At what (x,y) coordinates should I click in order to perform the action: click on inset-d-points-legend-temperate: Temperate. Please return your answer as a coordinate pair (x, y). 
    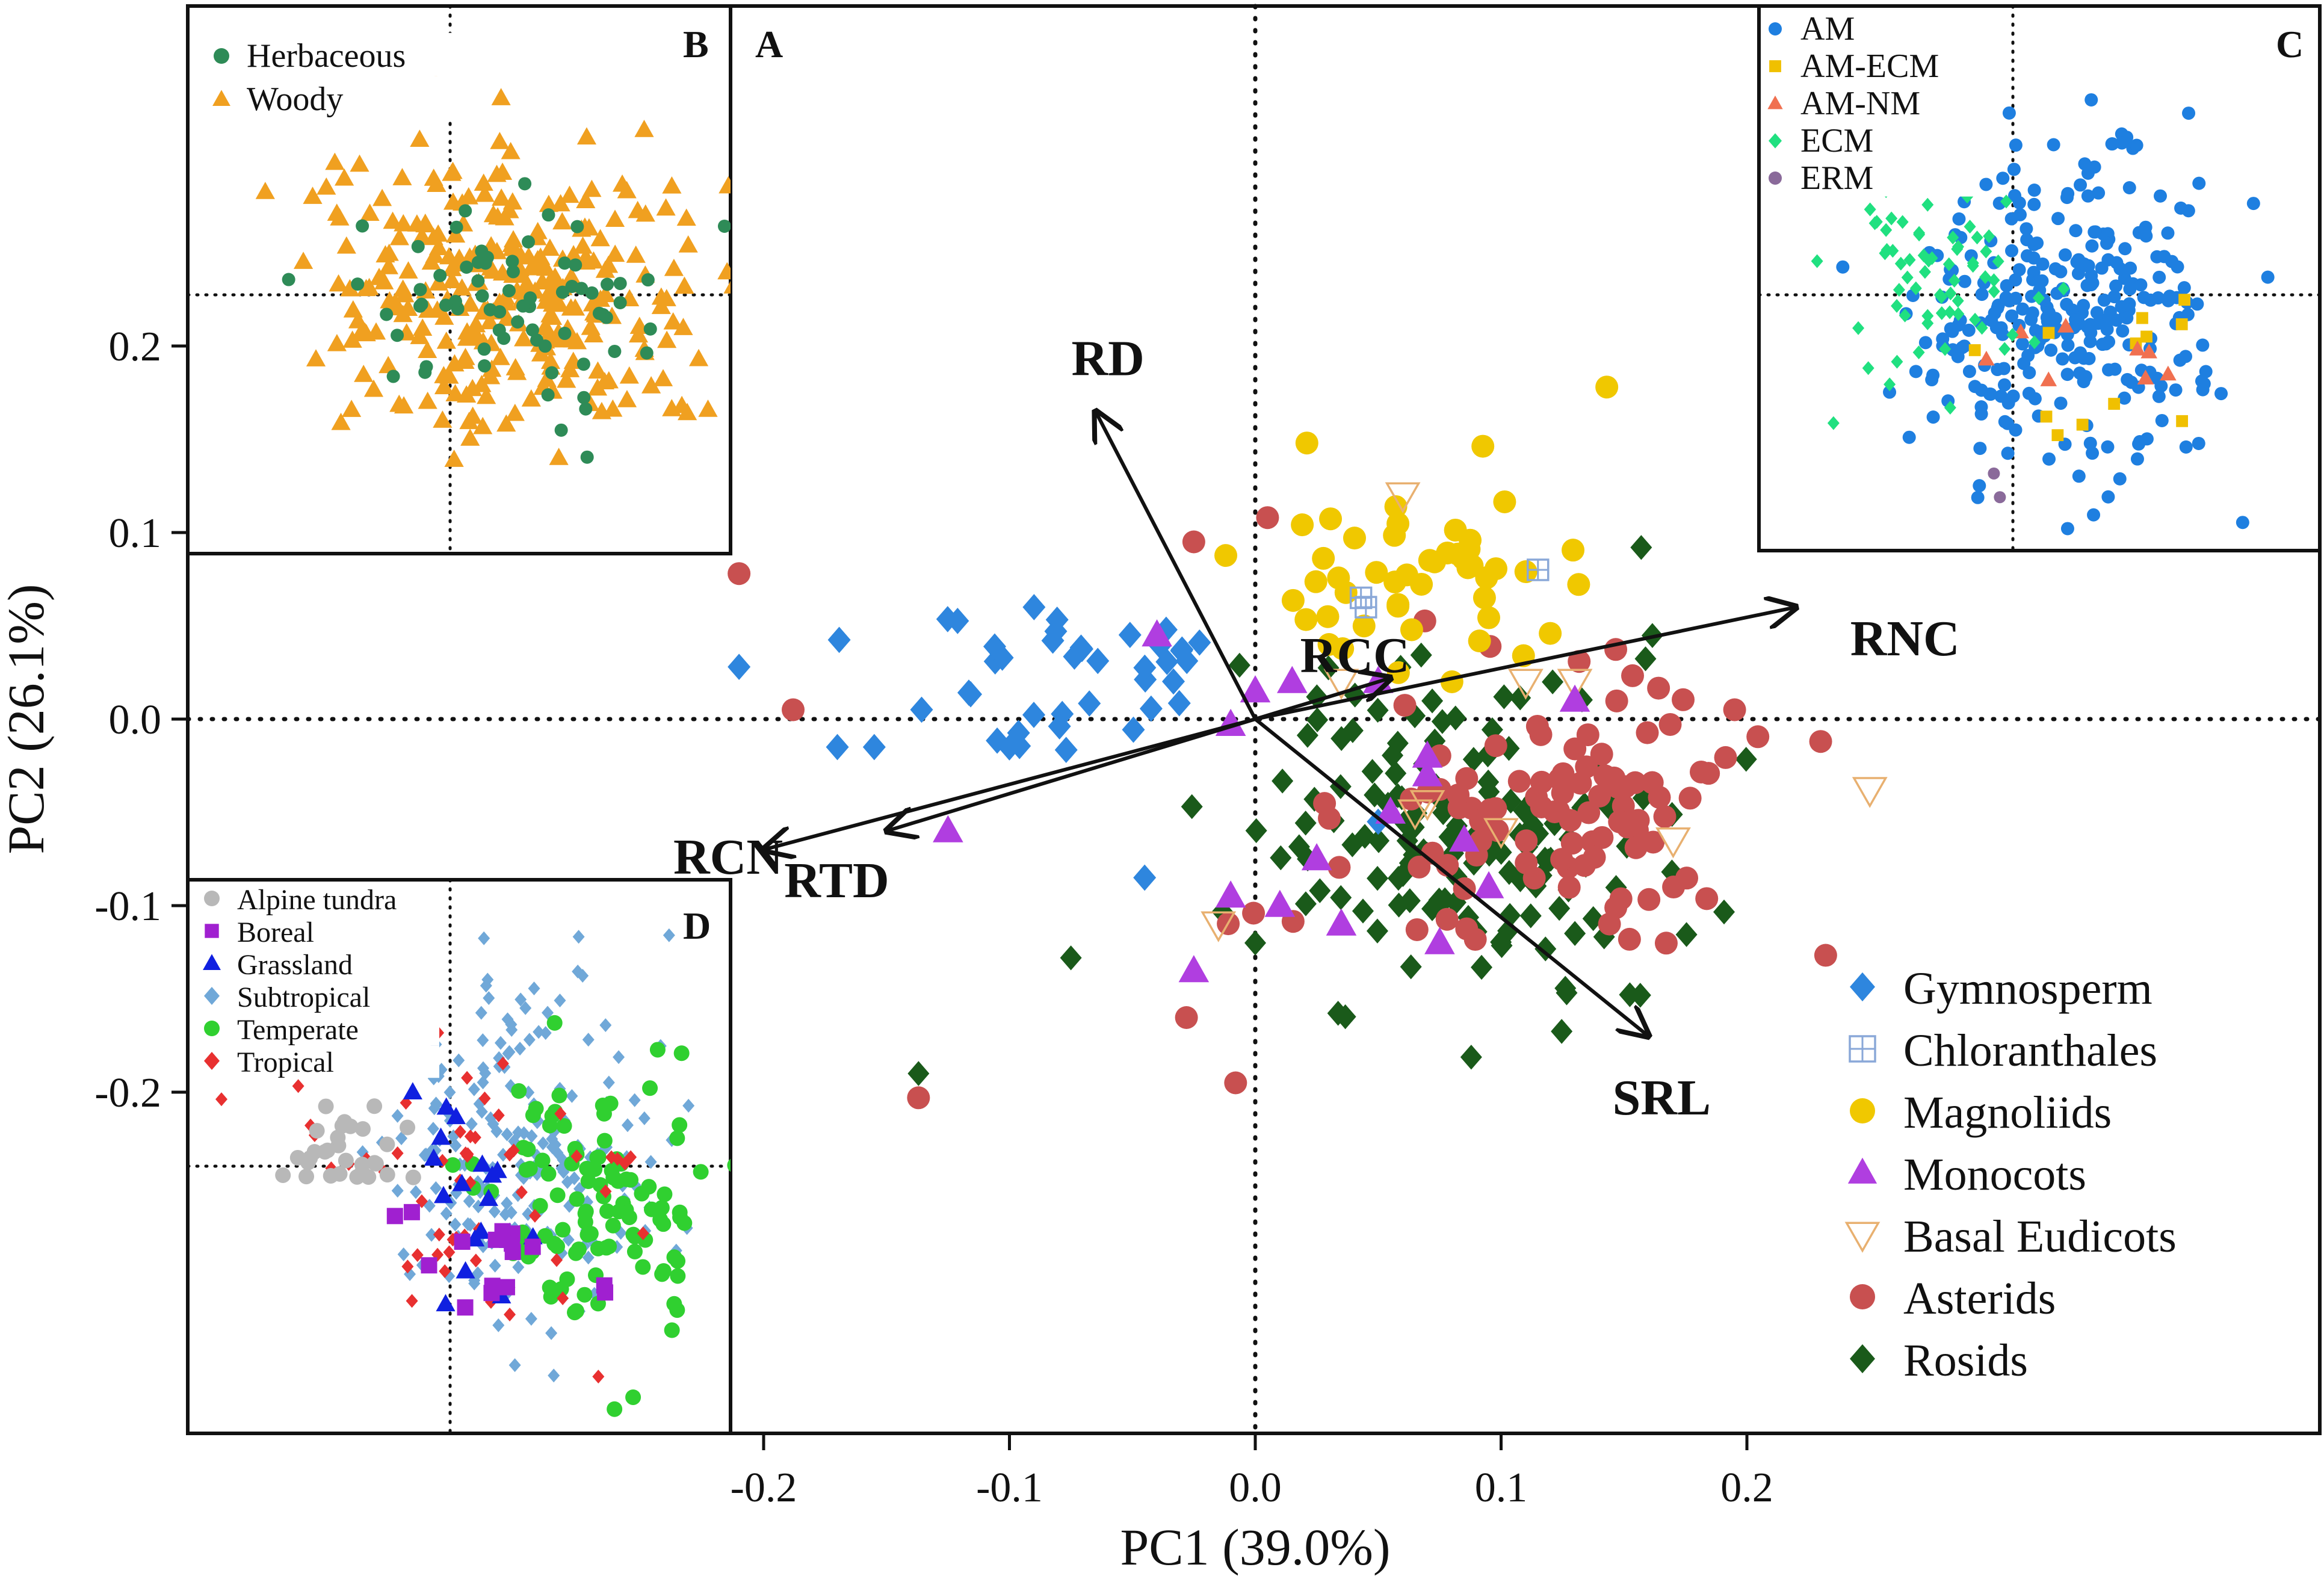
    Looking at the image, I should click on (319, 1029).